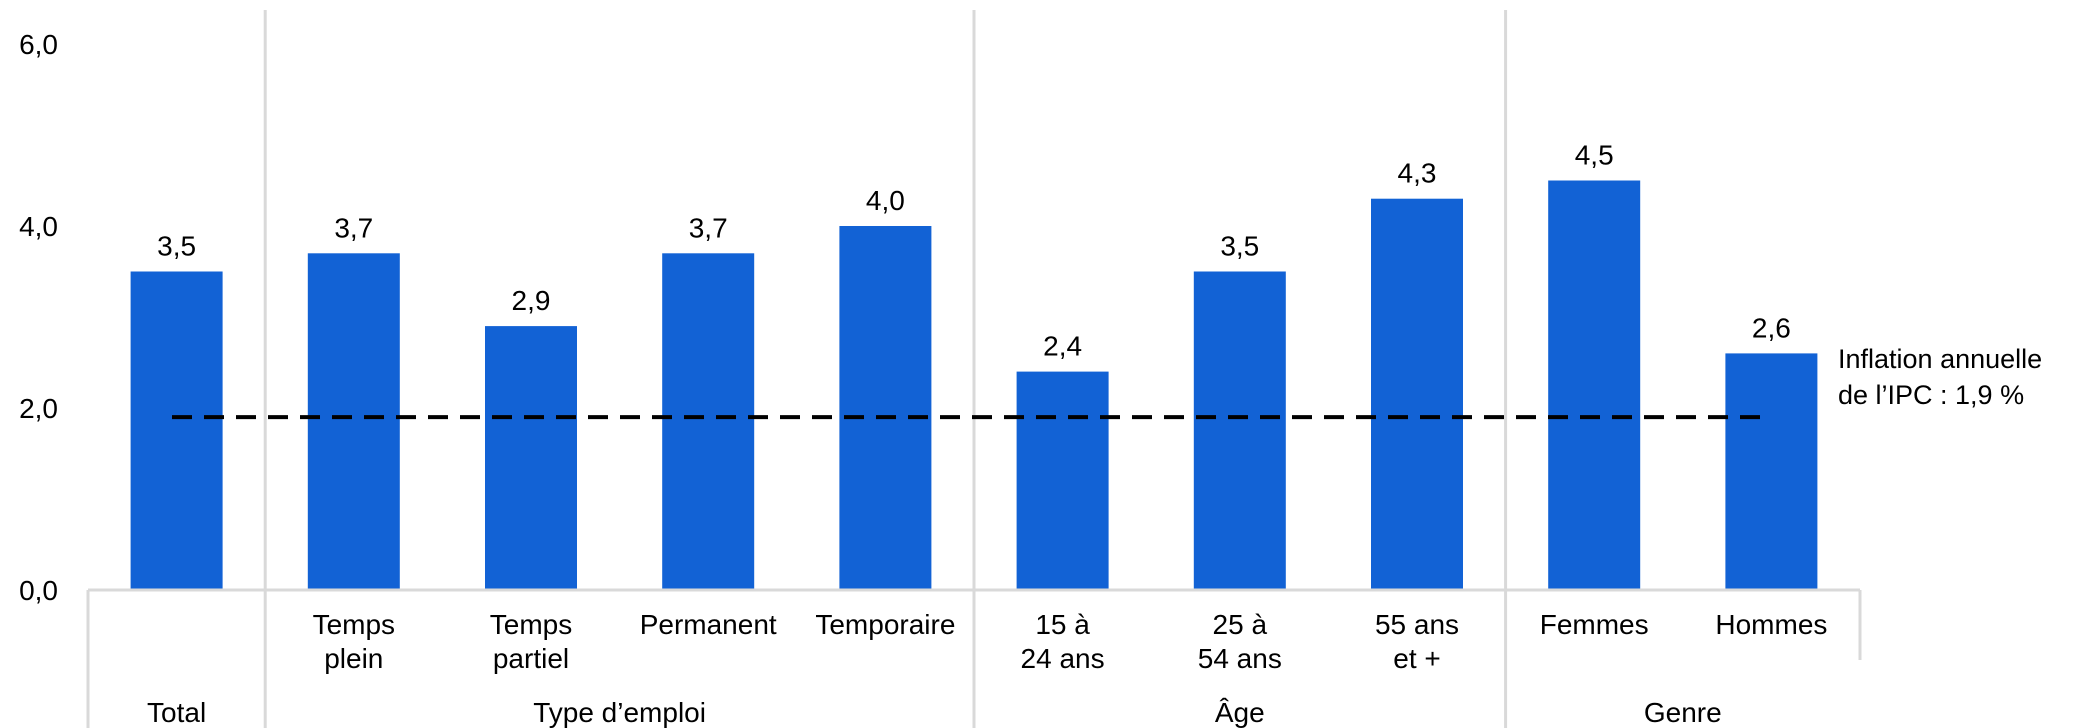 The image size is (2074, 728). Describe the element at coordinates (531, 300) in the screenshot. I see `bar-value-label: 2,9` at that location.